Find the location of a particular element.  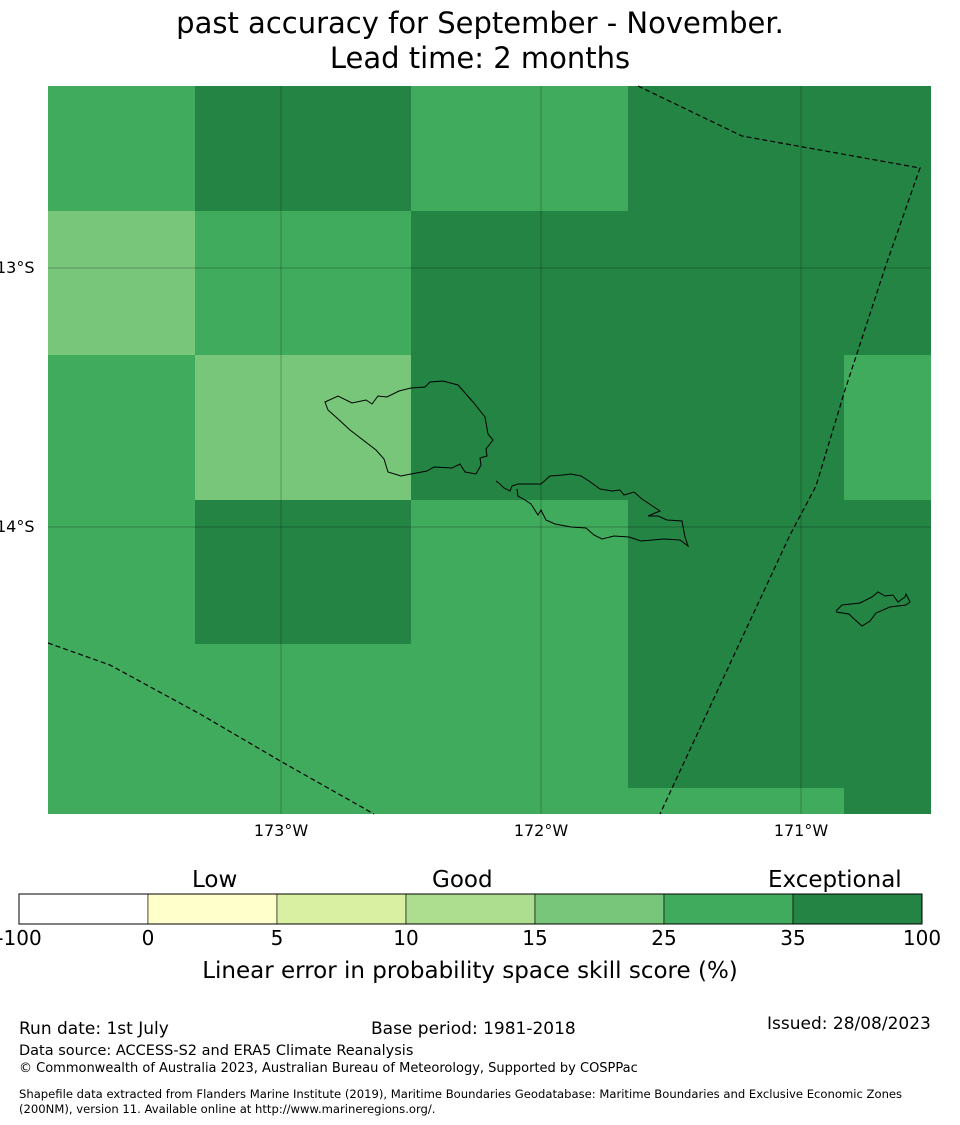

upolu-island-coastline is located at coordinates (592, 510).